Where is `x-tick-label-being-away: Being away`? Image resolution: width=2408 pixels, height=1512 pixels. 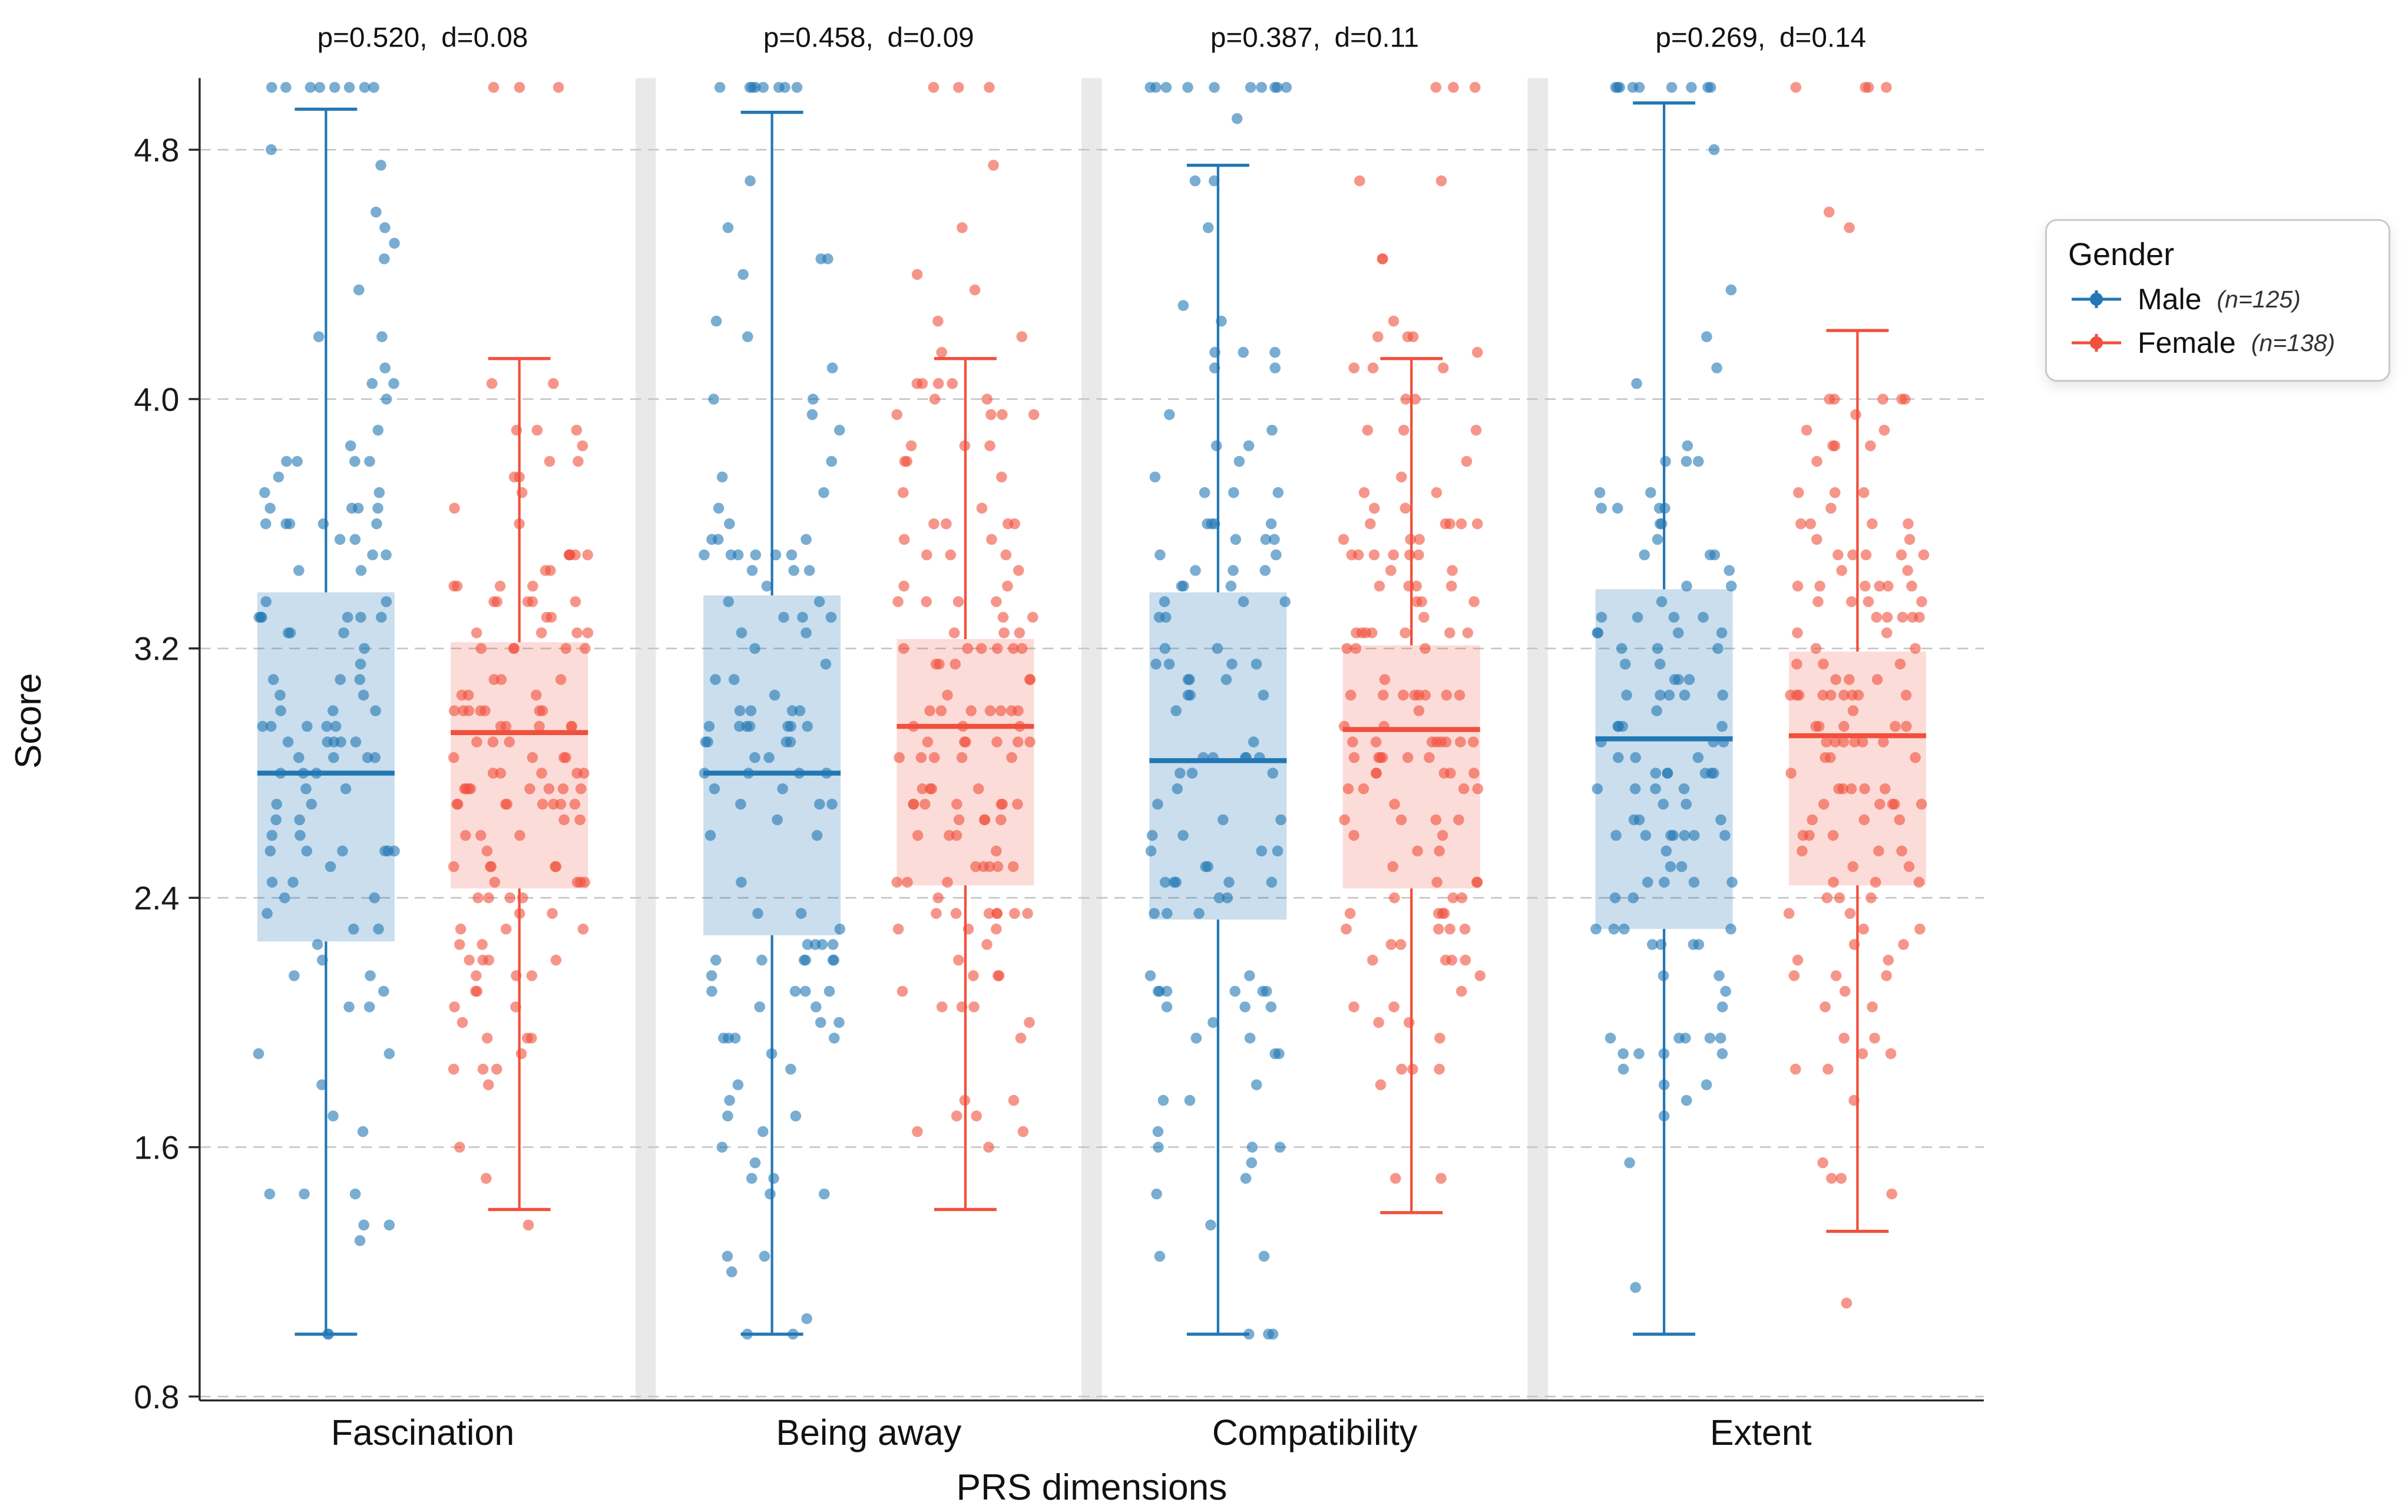
x-tick-label-being-away: Being away is located at coordinates (868, 1432).